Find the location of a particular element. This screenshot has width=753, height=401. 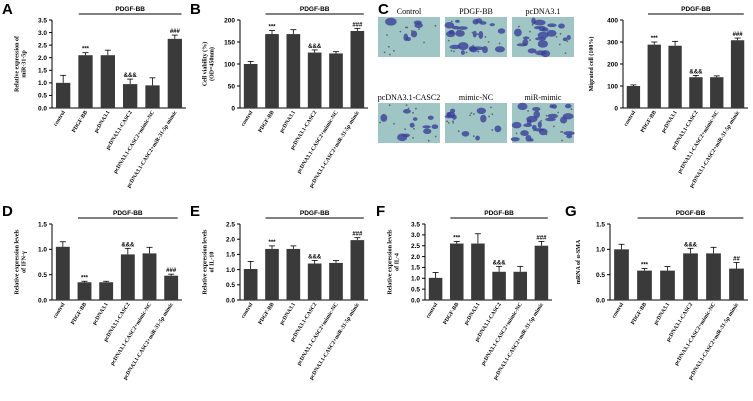

image-label: pcDNA3.1-CASC2 is located at coordinates (409, 97).